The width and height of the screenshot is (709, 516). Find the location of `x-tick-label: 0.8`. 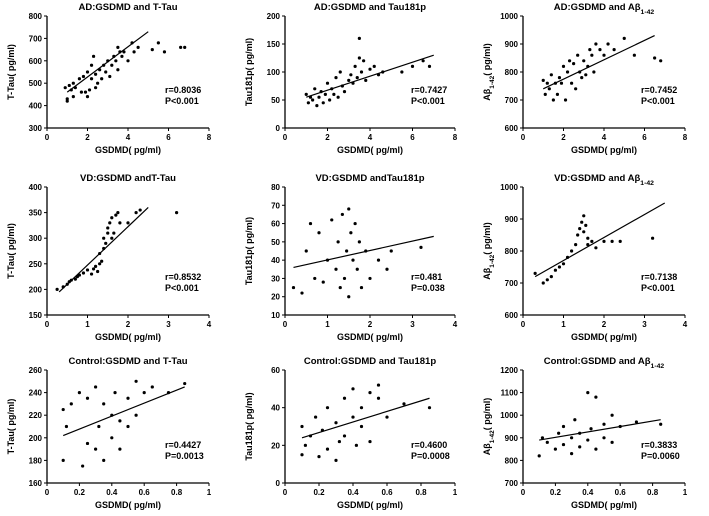

x-tick-label: 0.8 is located at coordinates (653, 492).